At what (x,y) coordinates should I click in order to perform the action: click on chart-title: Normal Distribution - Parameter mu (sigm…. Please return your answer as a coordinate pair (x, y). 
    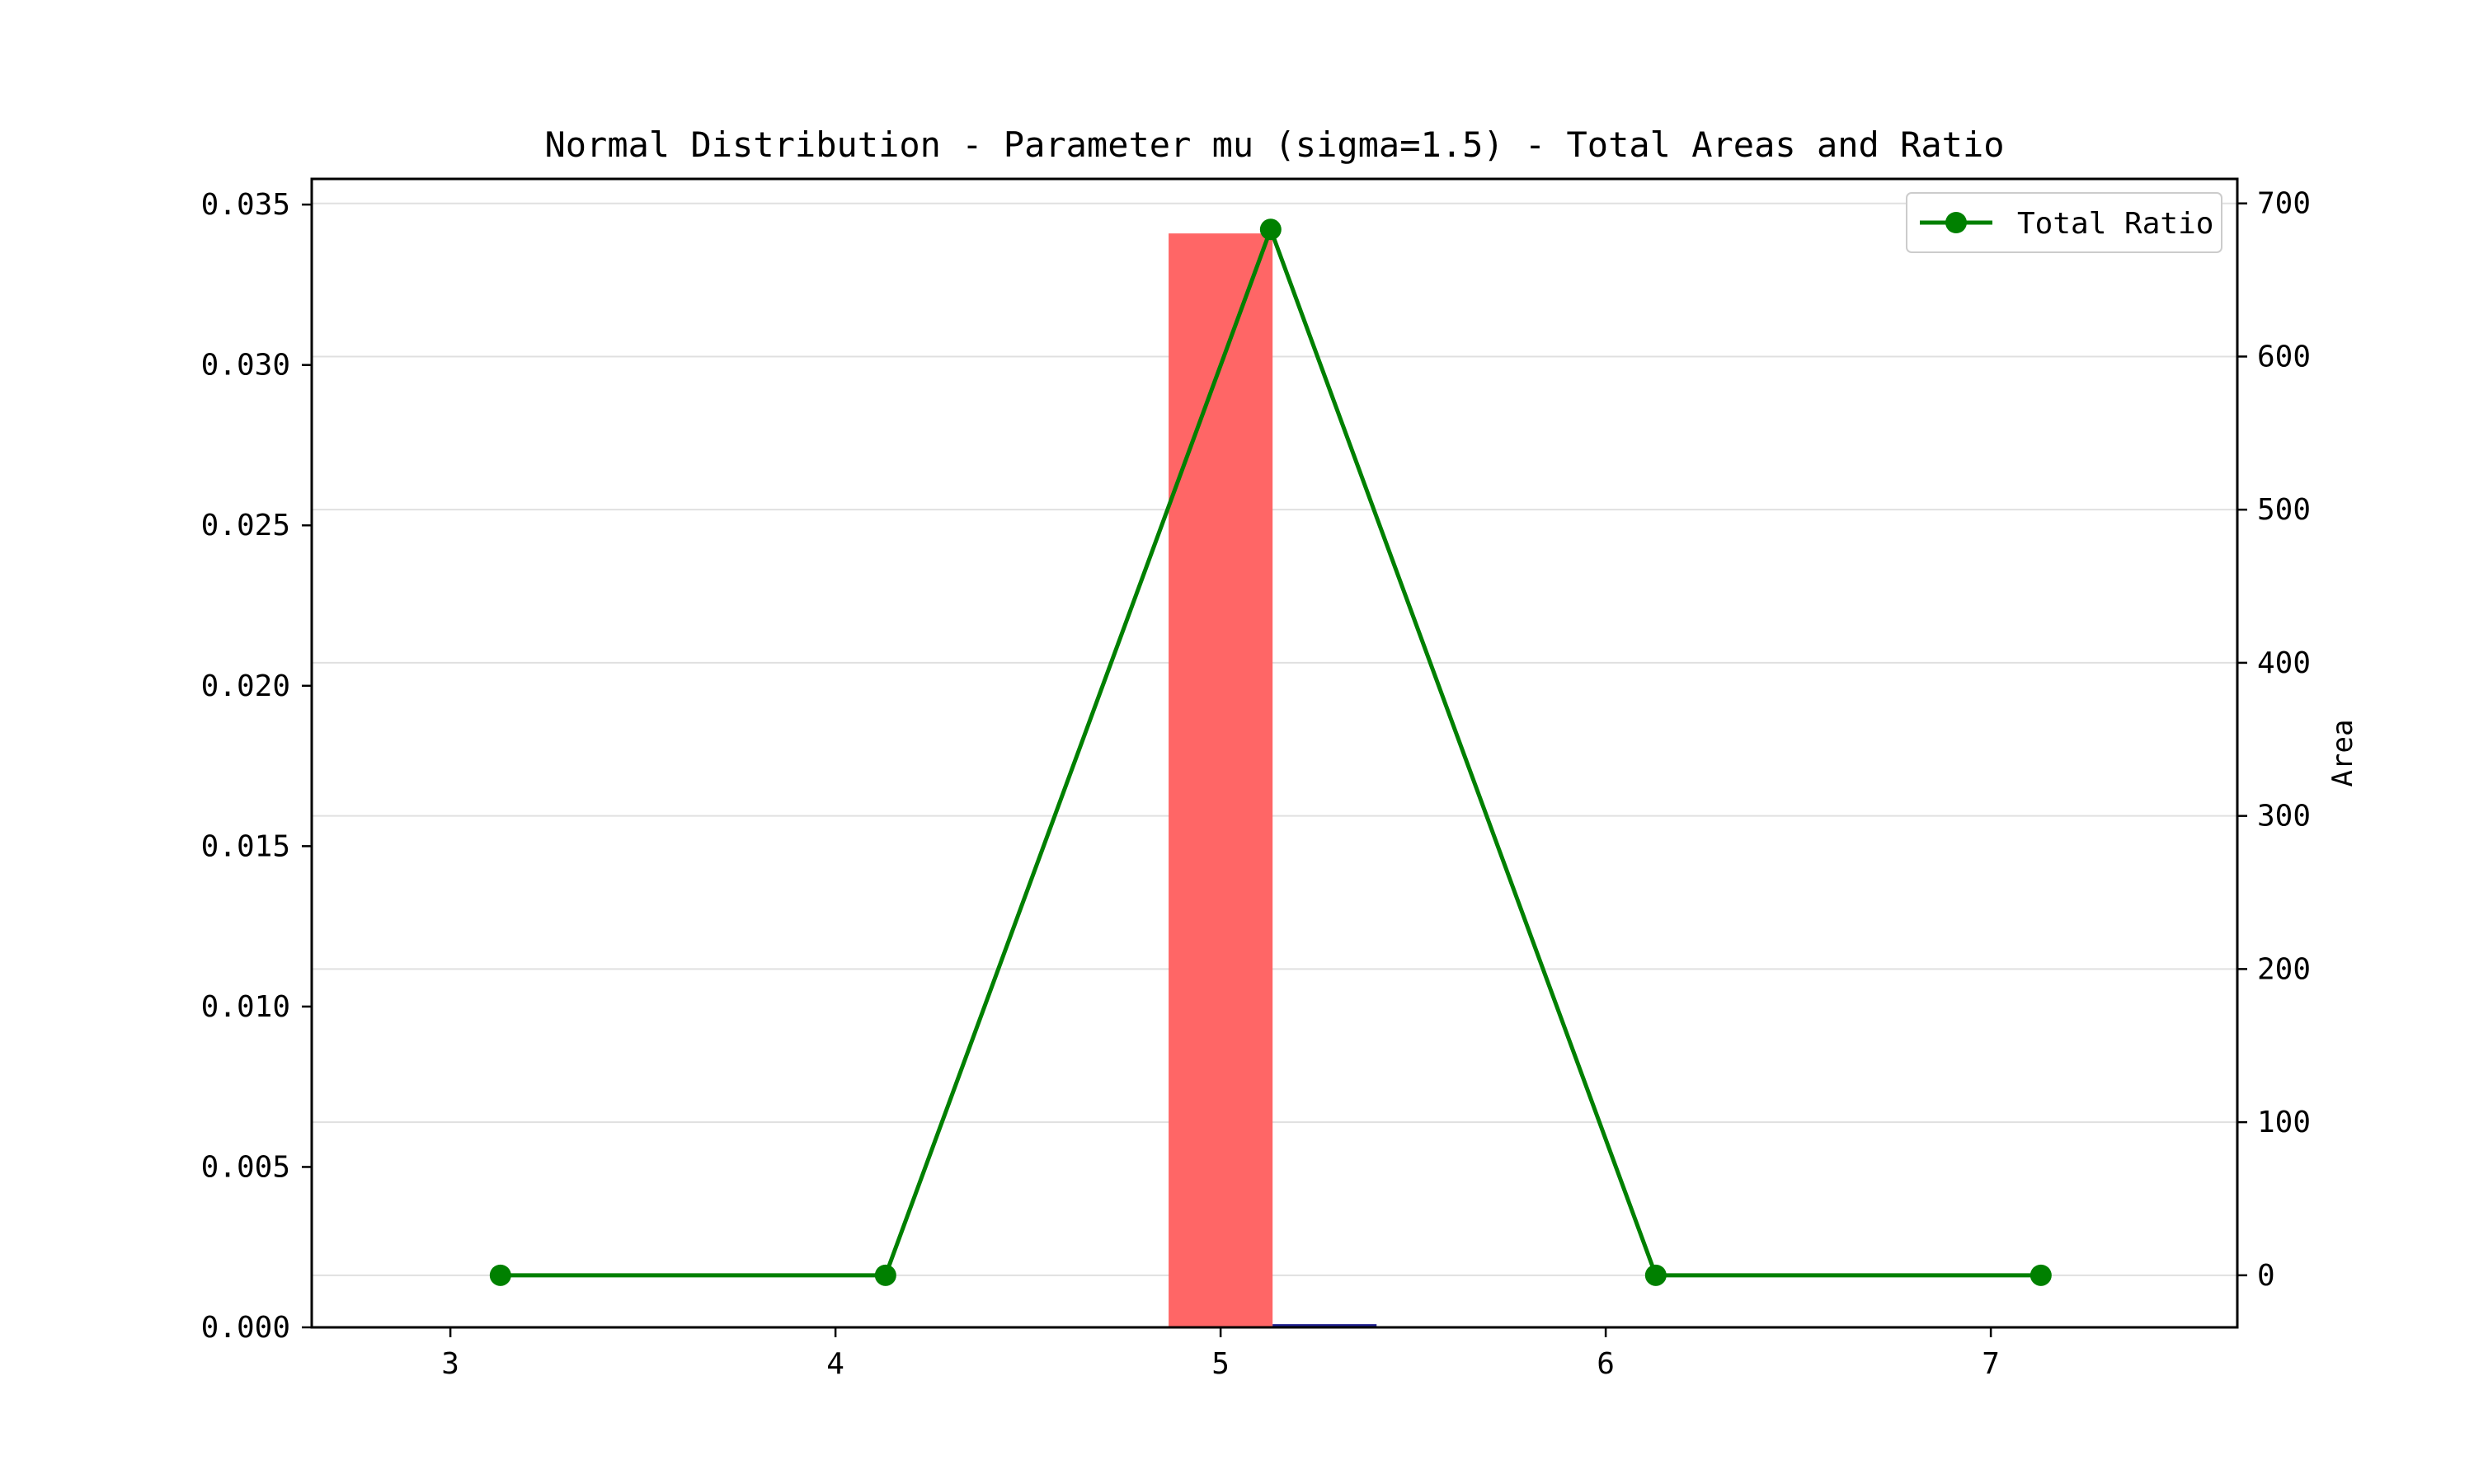
    Looking at the image, I should click on (1274, 144).